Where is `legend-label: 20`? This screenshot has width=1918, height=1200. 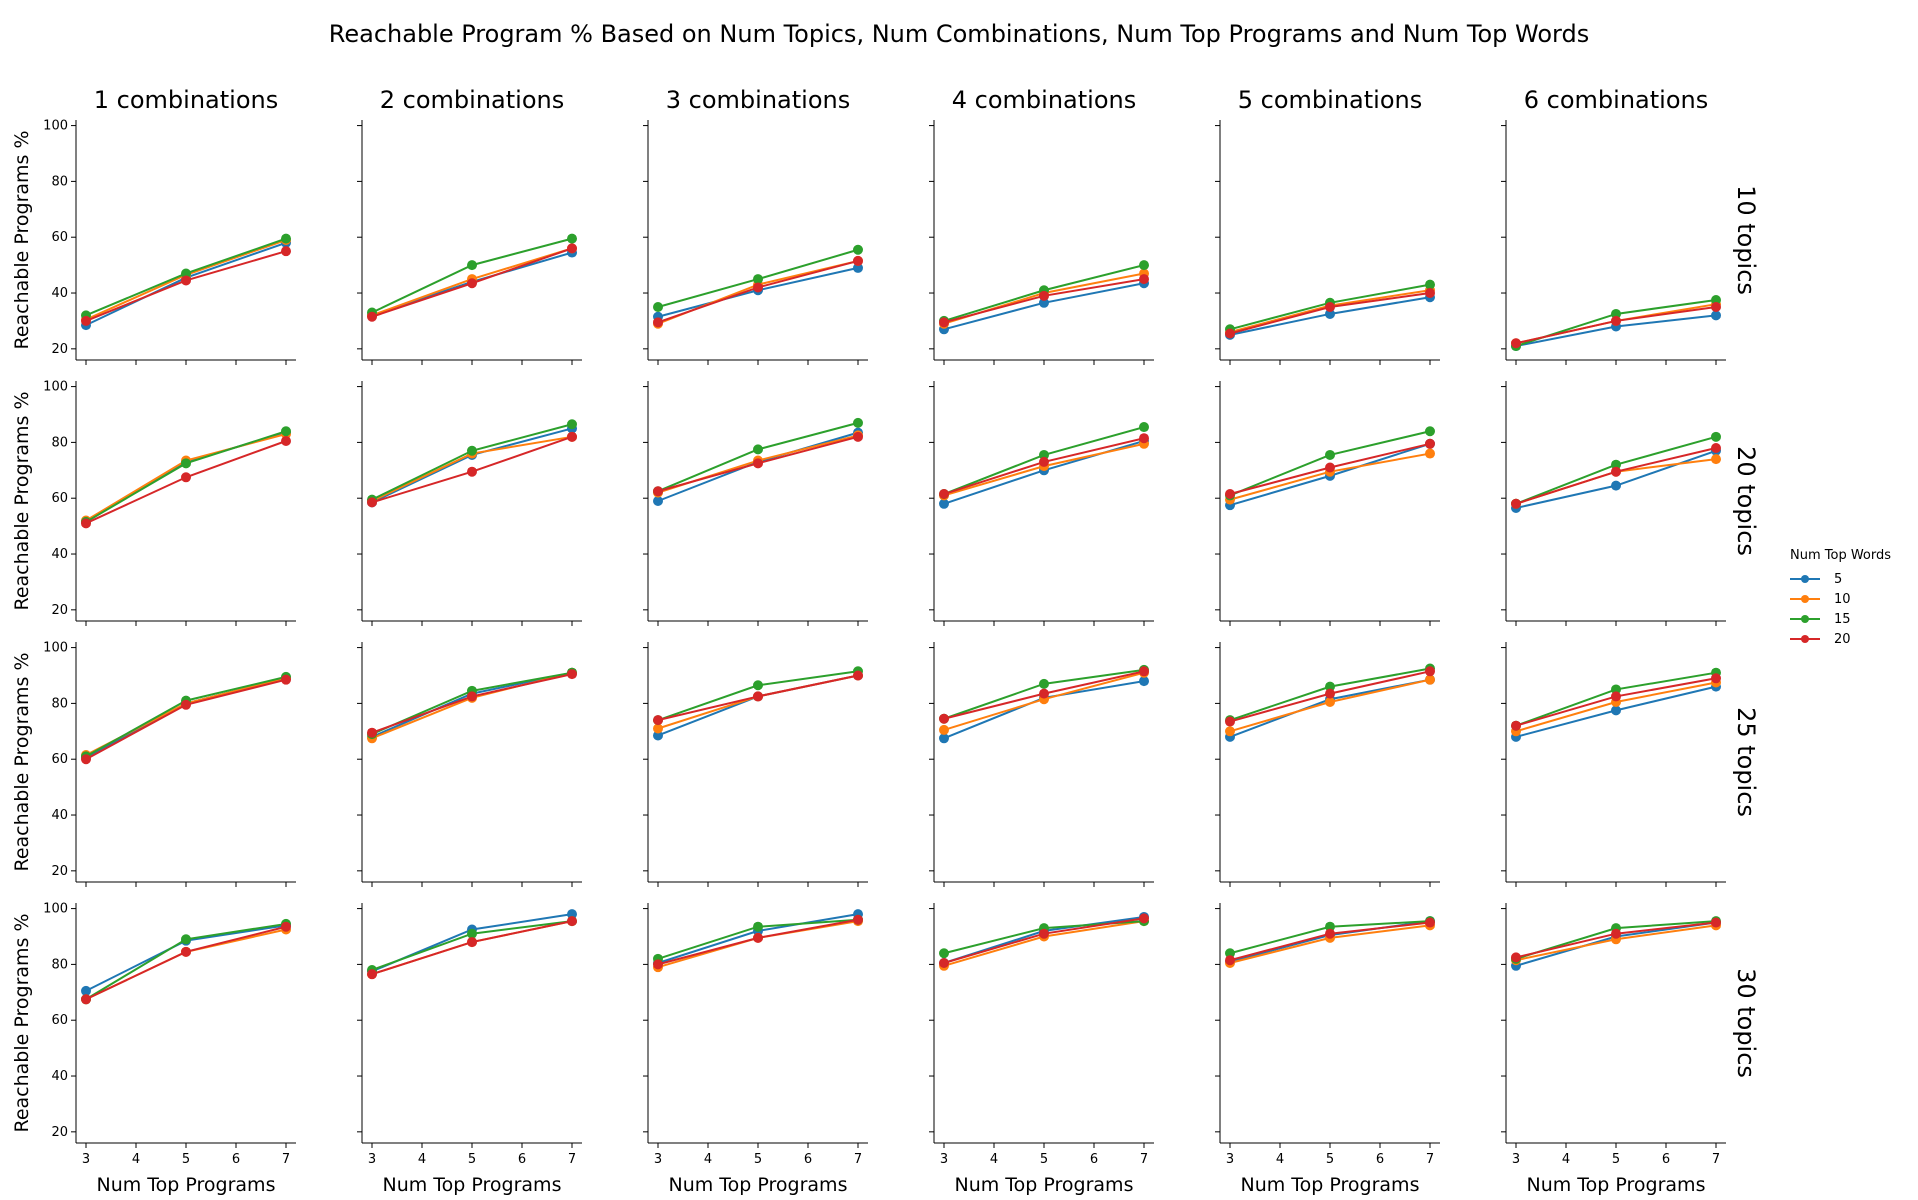
legend-label: 20 is located at coordinates (1842, 639).